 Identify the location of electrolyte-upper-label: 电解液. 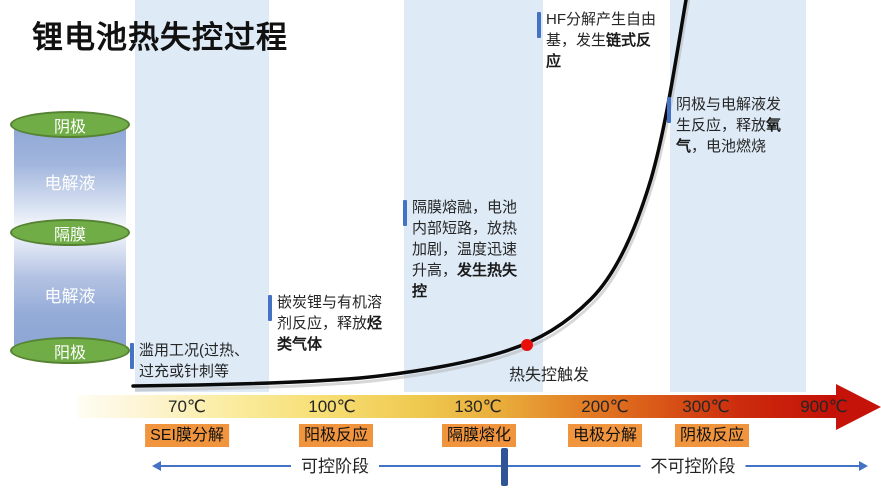
(70, 183).